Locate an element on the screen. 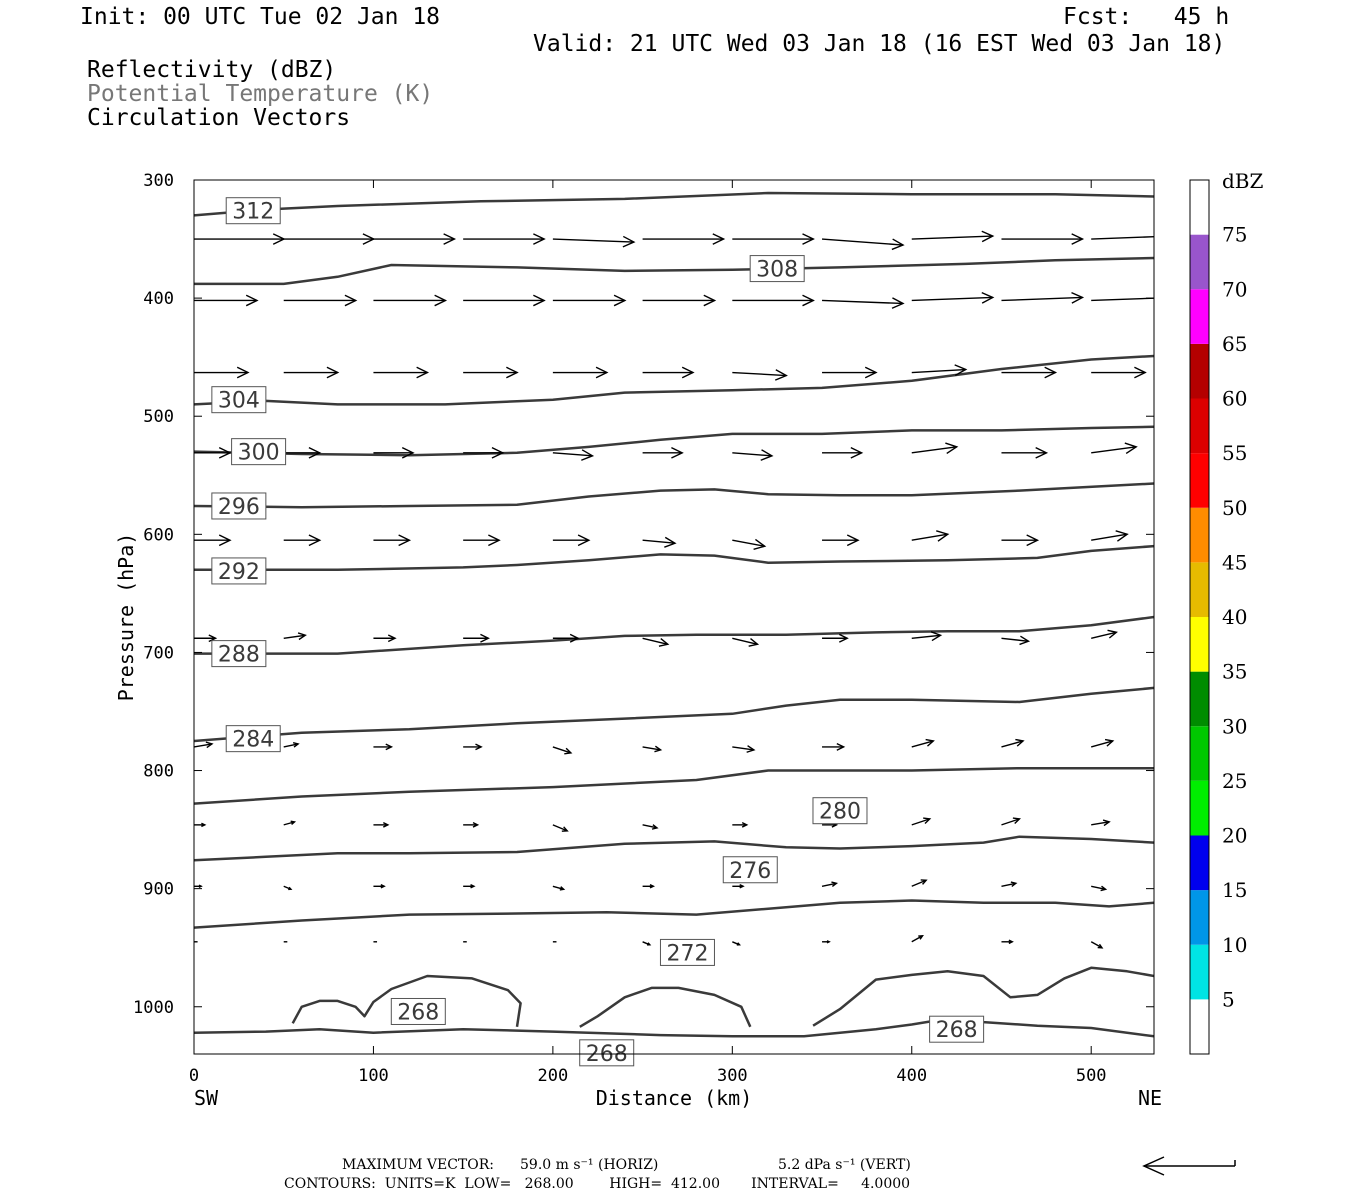 This screenshot has width=1350, height=1200. isentrope-label-296: 296 is located at coordinates (239, 507).